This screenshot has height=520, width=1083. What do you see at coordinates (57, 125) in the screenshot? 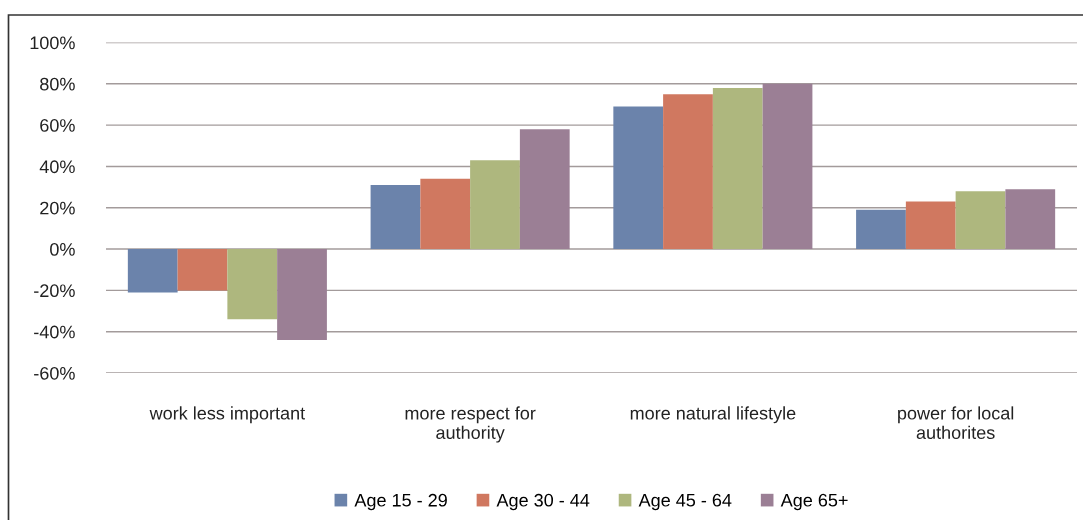
I see `y-tick-label: 60%` at bounding box center [57, 125].